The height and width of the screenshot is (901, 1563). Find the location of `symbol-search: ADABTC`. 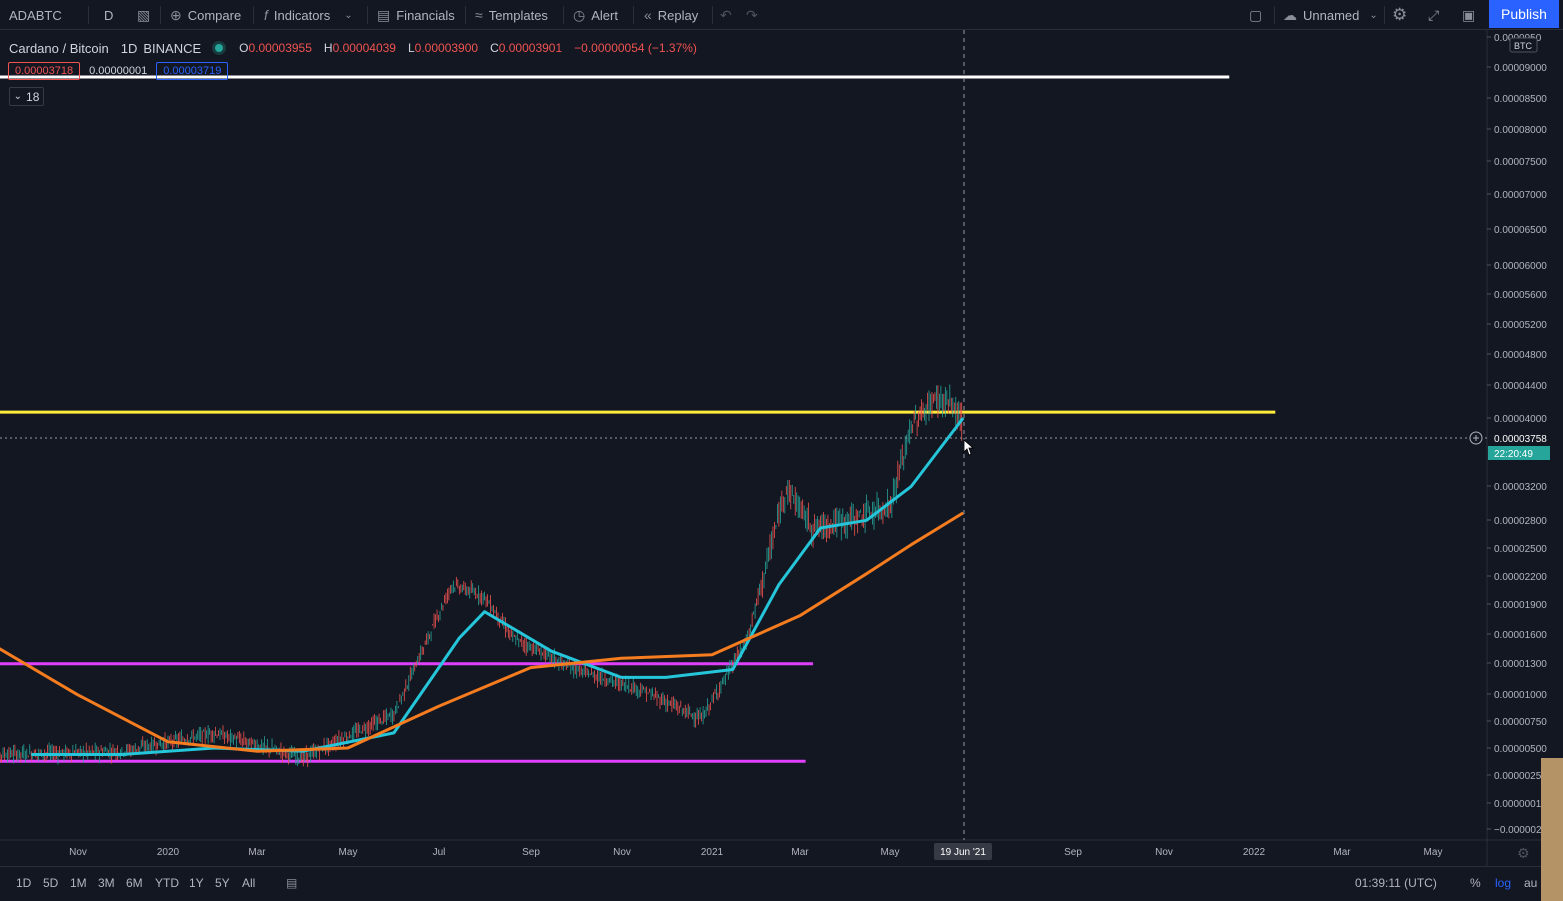

symbol-search: ADABTC is located at coordinates (35, 15).